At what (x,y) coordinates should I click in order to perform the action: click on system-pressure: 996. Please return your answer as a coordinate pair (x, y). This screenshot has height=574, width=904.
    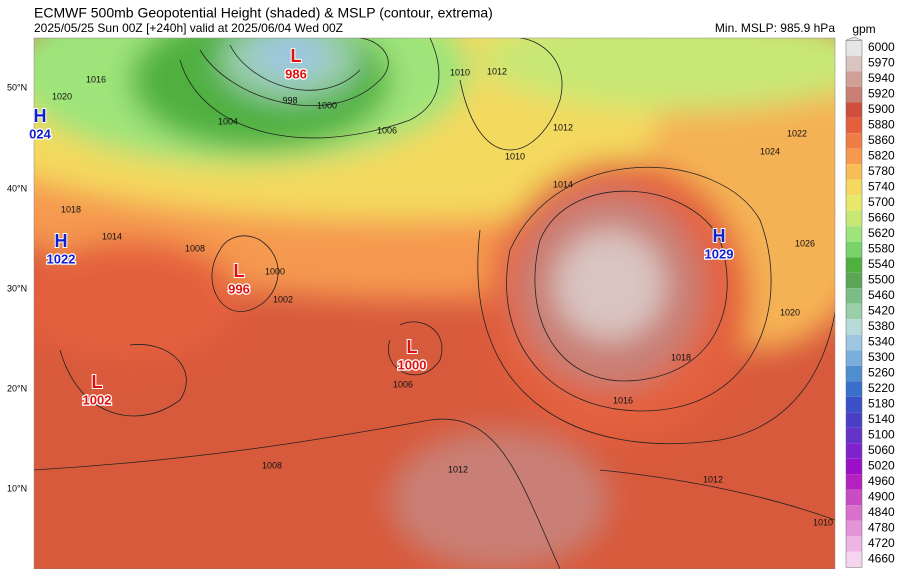
    Looking at the image, I should click on (239, 288).